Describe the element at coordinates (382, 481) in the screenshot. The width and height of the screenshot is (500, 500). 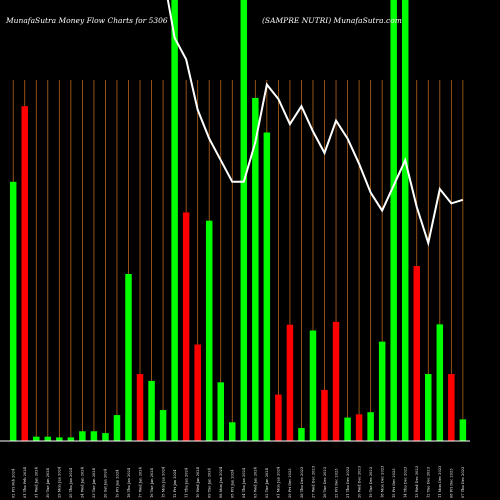
I see `x-tick-label: 18 Mon Dec 2023` at that location.